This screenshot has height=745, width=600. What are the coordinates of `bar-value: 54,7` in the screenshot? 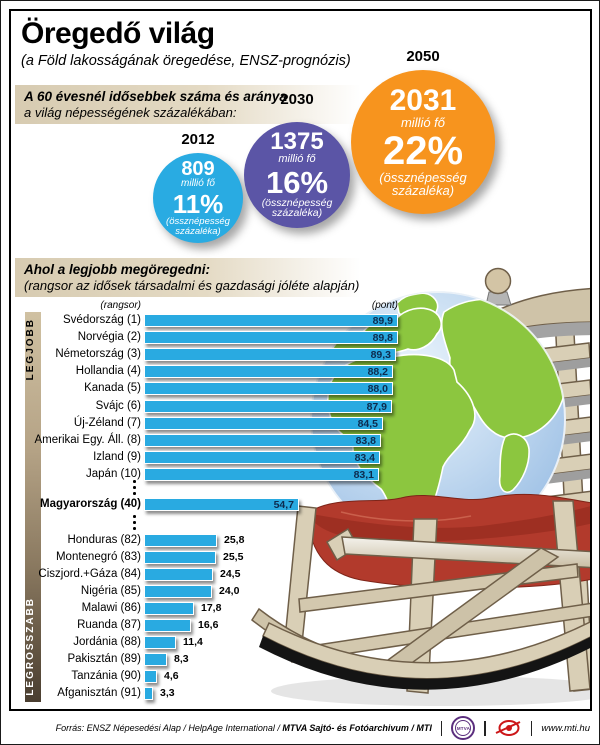 It's located at (283, 505).